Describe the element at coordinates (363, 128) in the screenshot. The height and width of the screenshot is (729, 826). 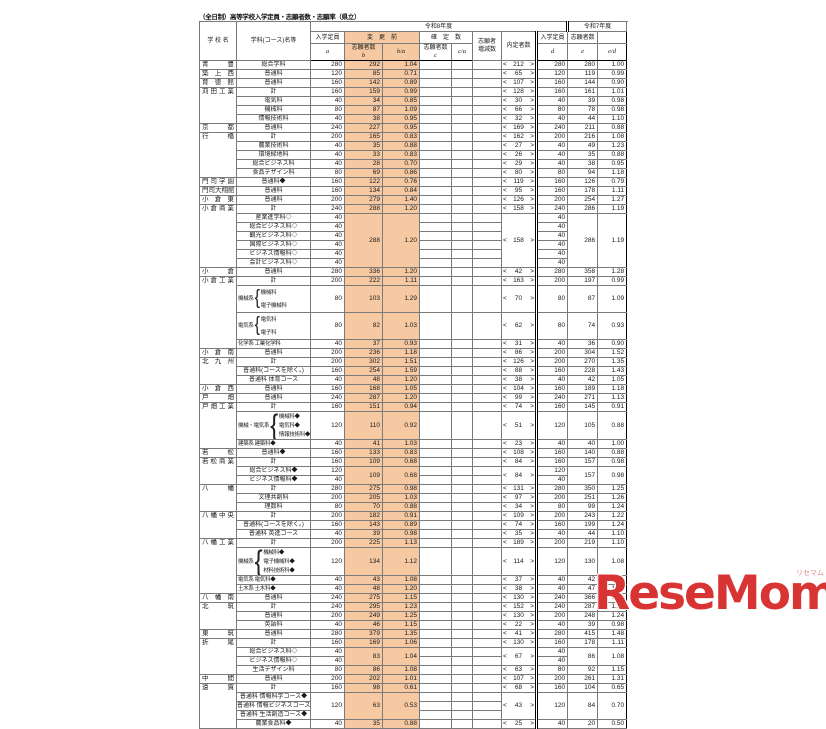
I see `value-cell: 227` at that location.